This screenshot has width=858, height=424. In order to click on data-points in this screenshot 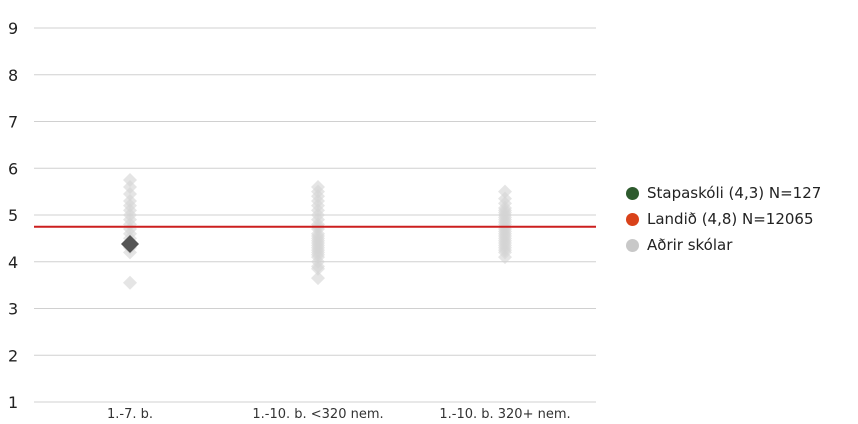, I will do `click(317, 231)`.